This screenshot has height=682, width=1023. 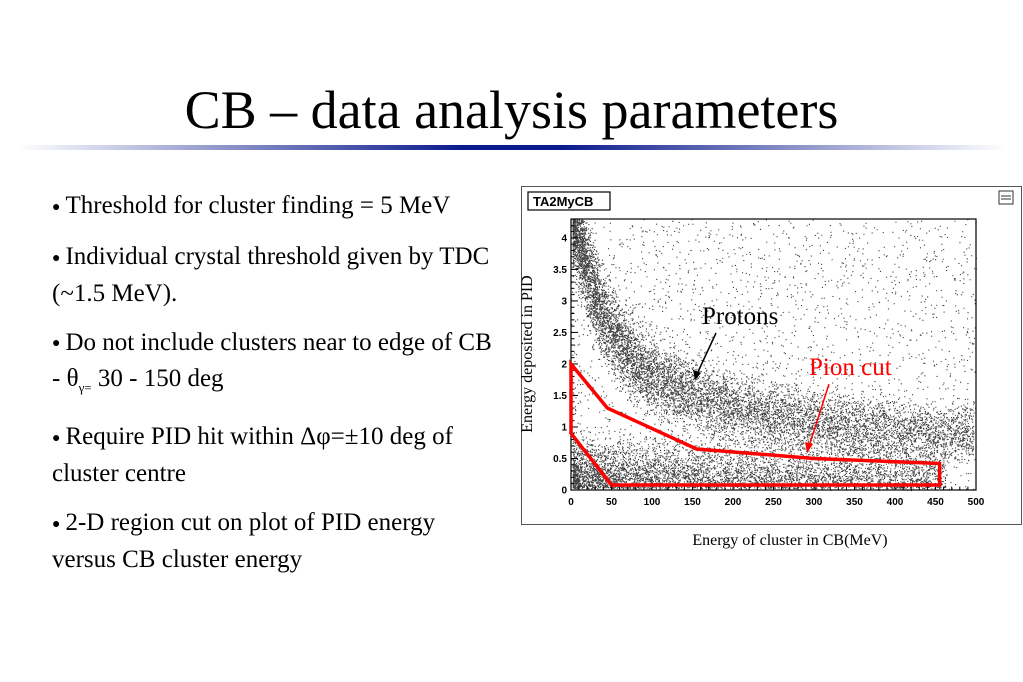 I want to click on pion-cut-arrow-head, so click(x=809, y=447).